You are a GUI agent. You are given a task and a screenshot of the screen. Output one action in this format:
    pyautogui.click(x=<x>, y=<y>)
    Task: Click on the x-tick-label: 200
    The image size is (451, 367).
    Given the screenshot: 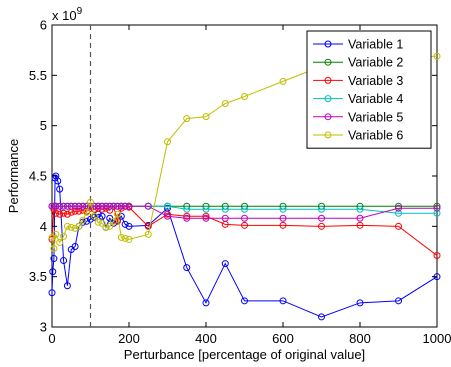 What is the action you would take?
    pyautogui.click(x=129, y=338)
    